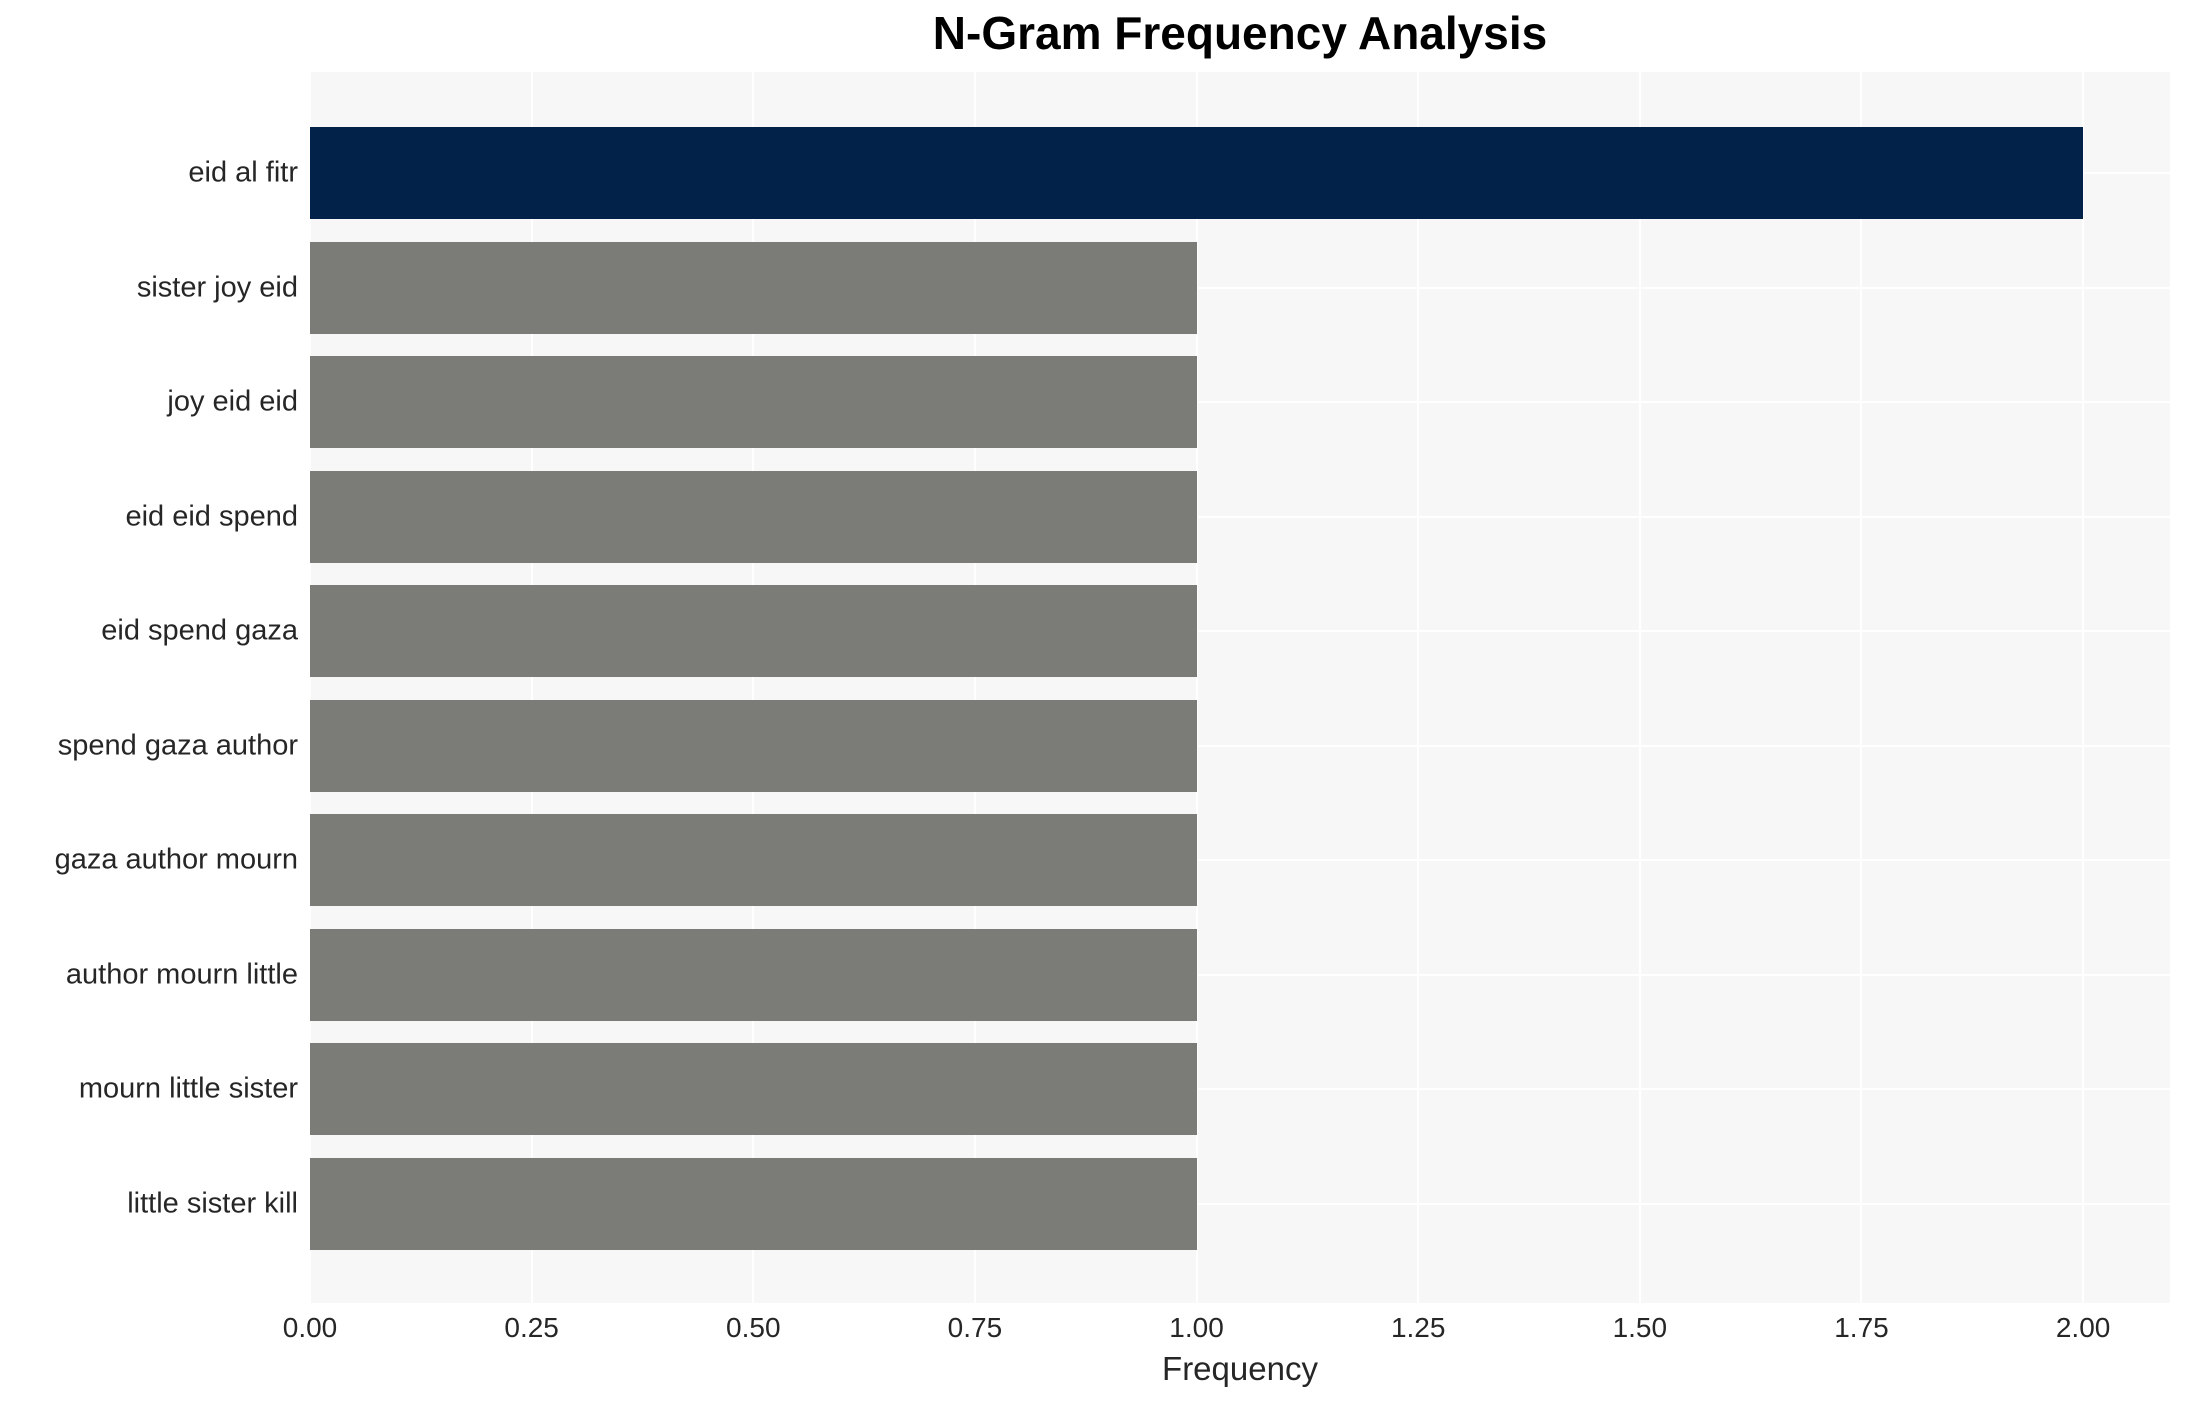 This screenshot has height=1402, width=2189. Describe the element at coordinates (1240, 1368) in the screenshot. I see `x-axis-title: Frequency` at that location.